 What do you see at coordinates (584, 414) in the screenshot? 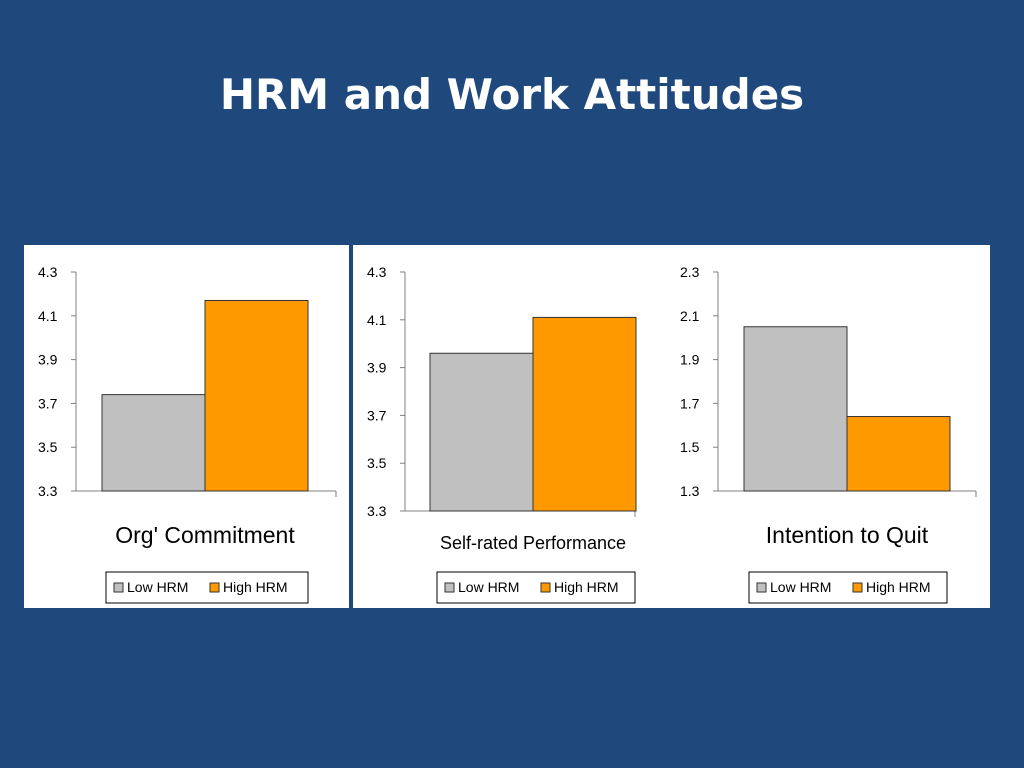
I see `chart-1-bar-high-hrm` at bounding box center [584, 414].